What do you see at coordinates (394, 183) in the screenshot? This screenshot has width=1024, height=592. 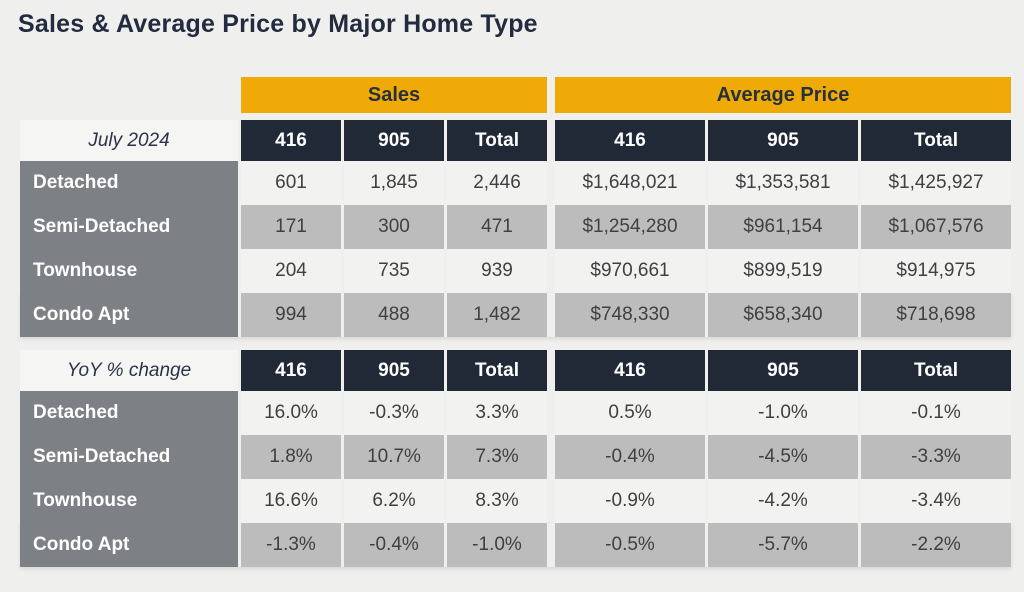 I see `cell: 1,845` at bounding box center [394, 183].